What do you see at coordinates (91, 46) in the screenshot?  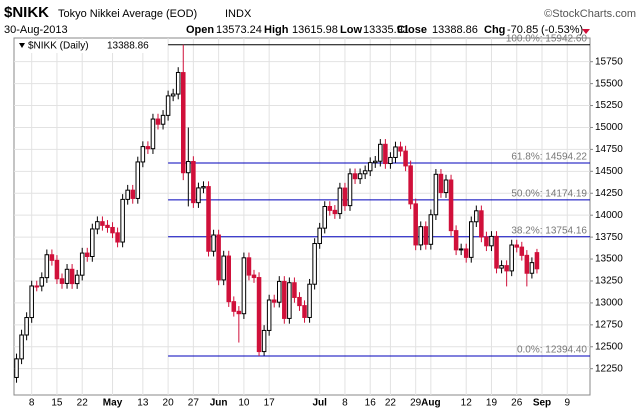 I see `legend-box` at bounding box center [91, 46].